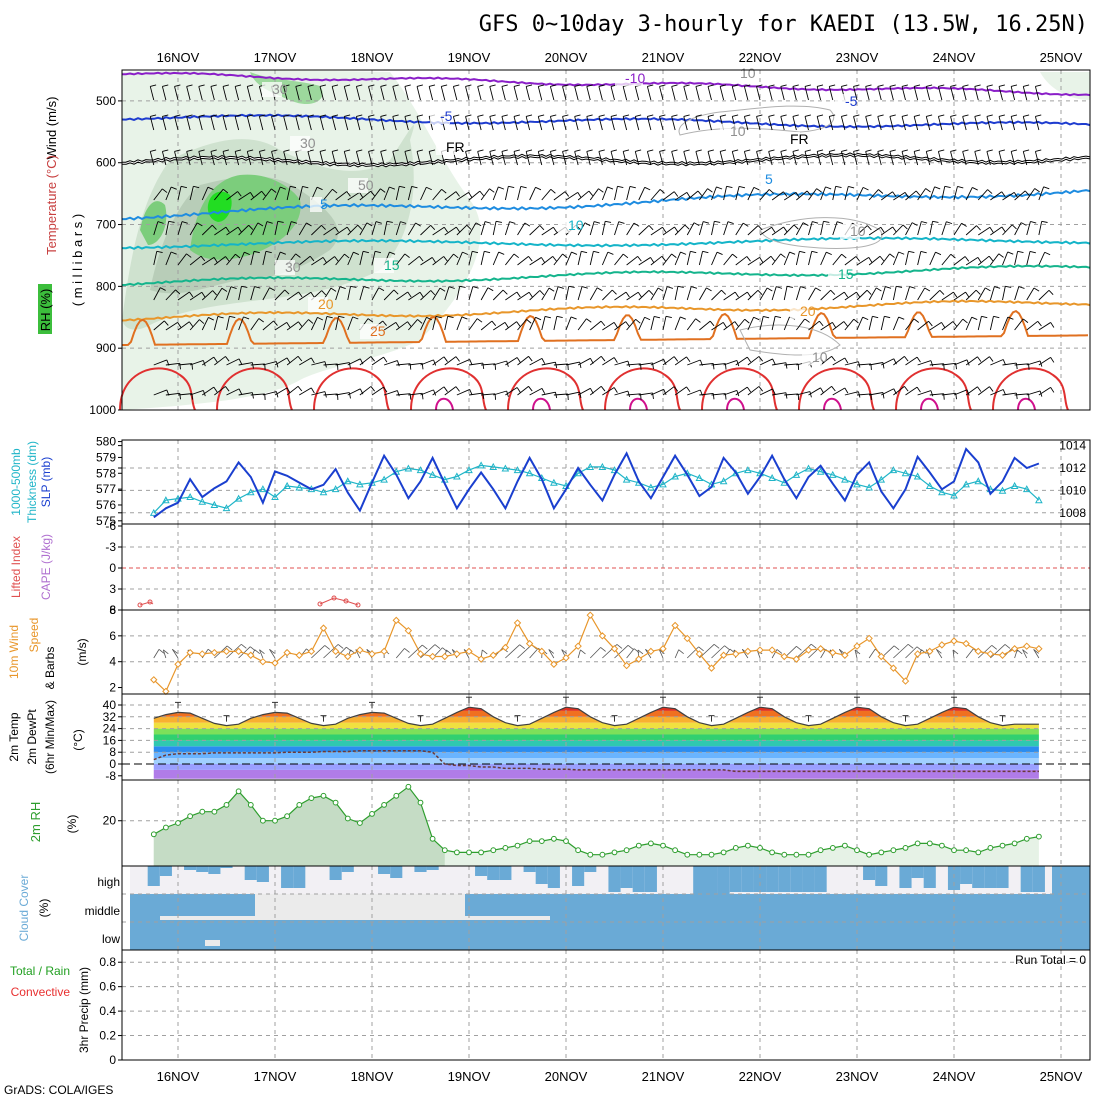 This screenshot has width=1100, height=1100. What do you see at coordinates (760, 57) in the screenshot?
I see `date-label-top: 22NOV` at bounding box center [760, 57].